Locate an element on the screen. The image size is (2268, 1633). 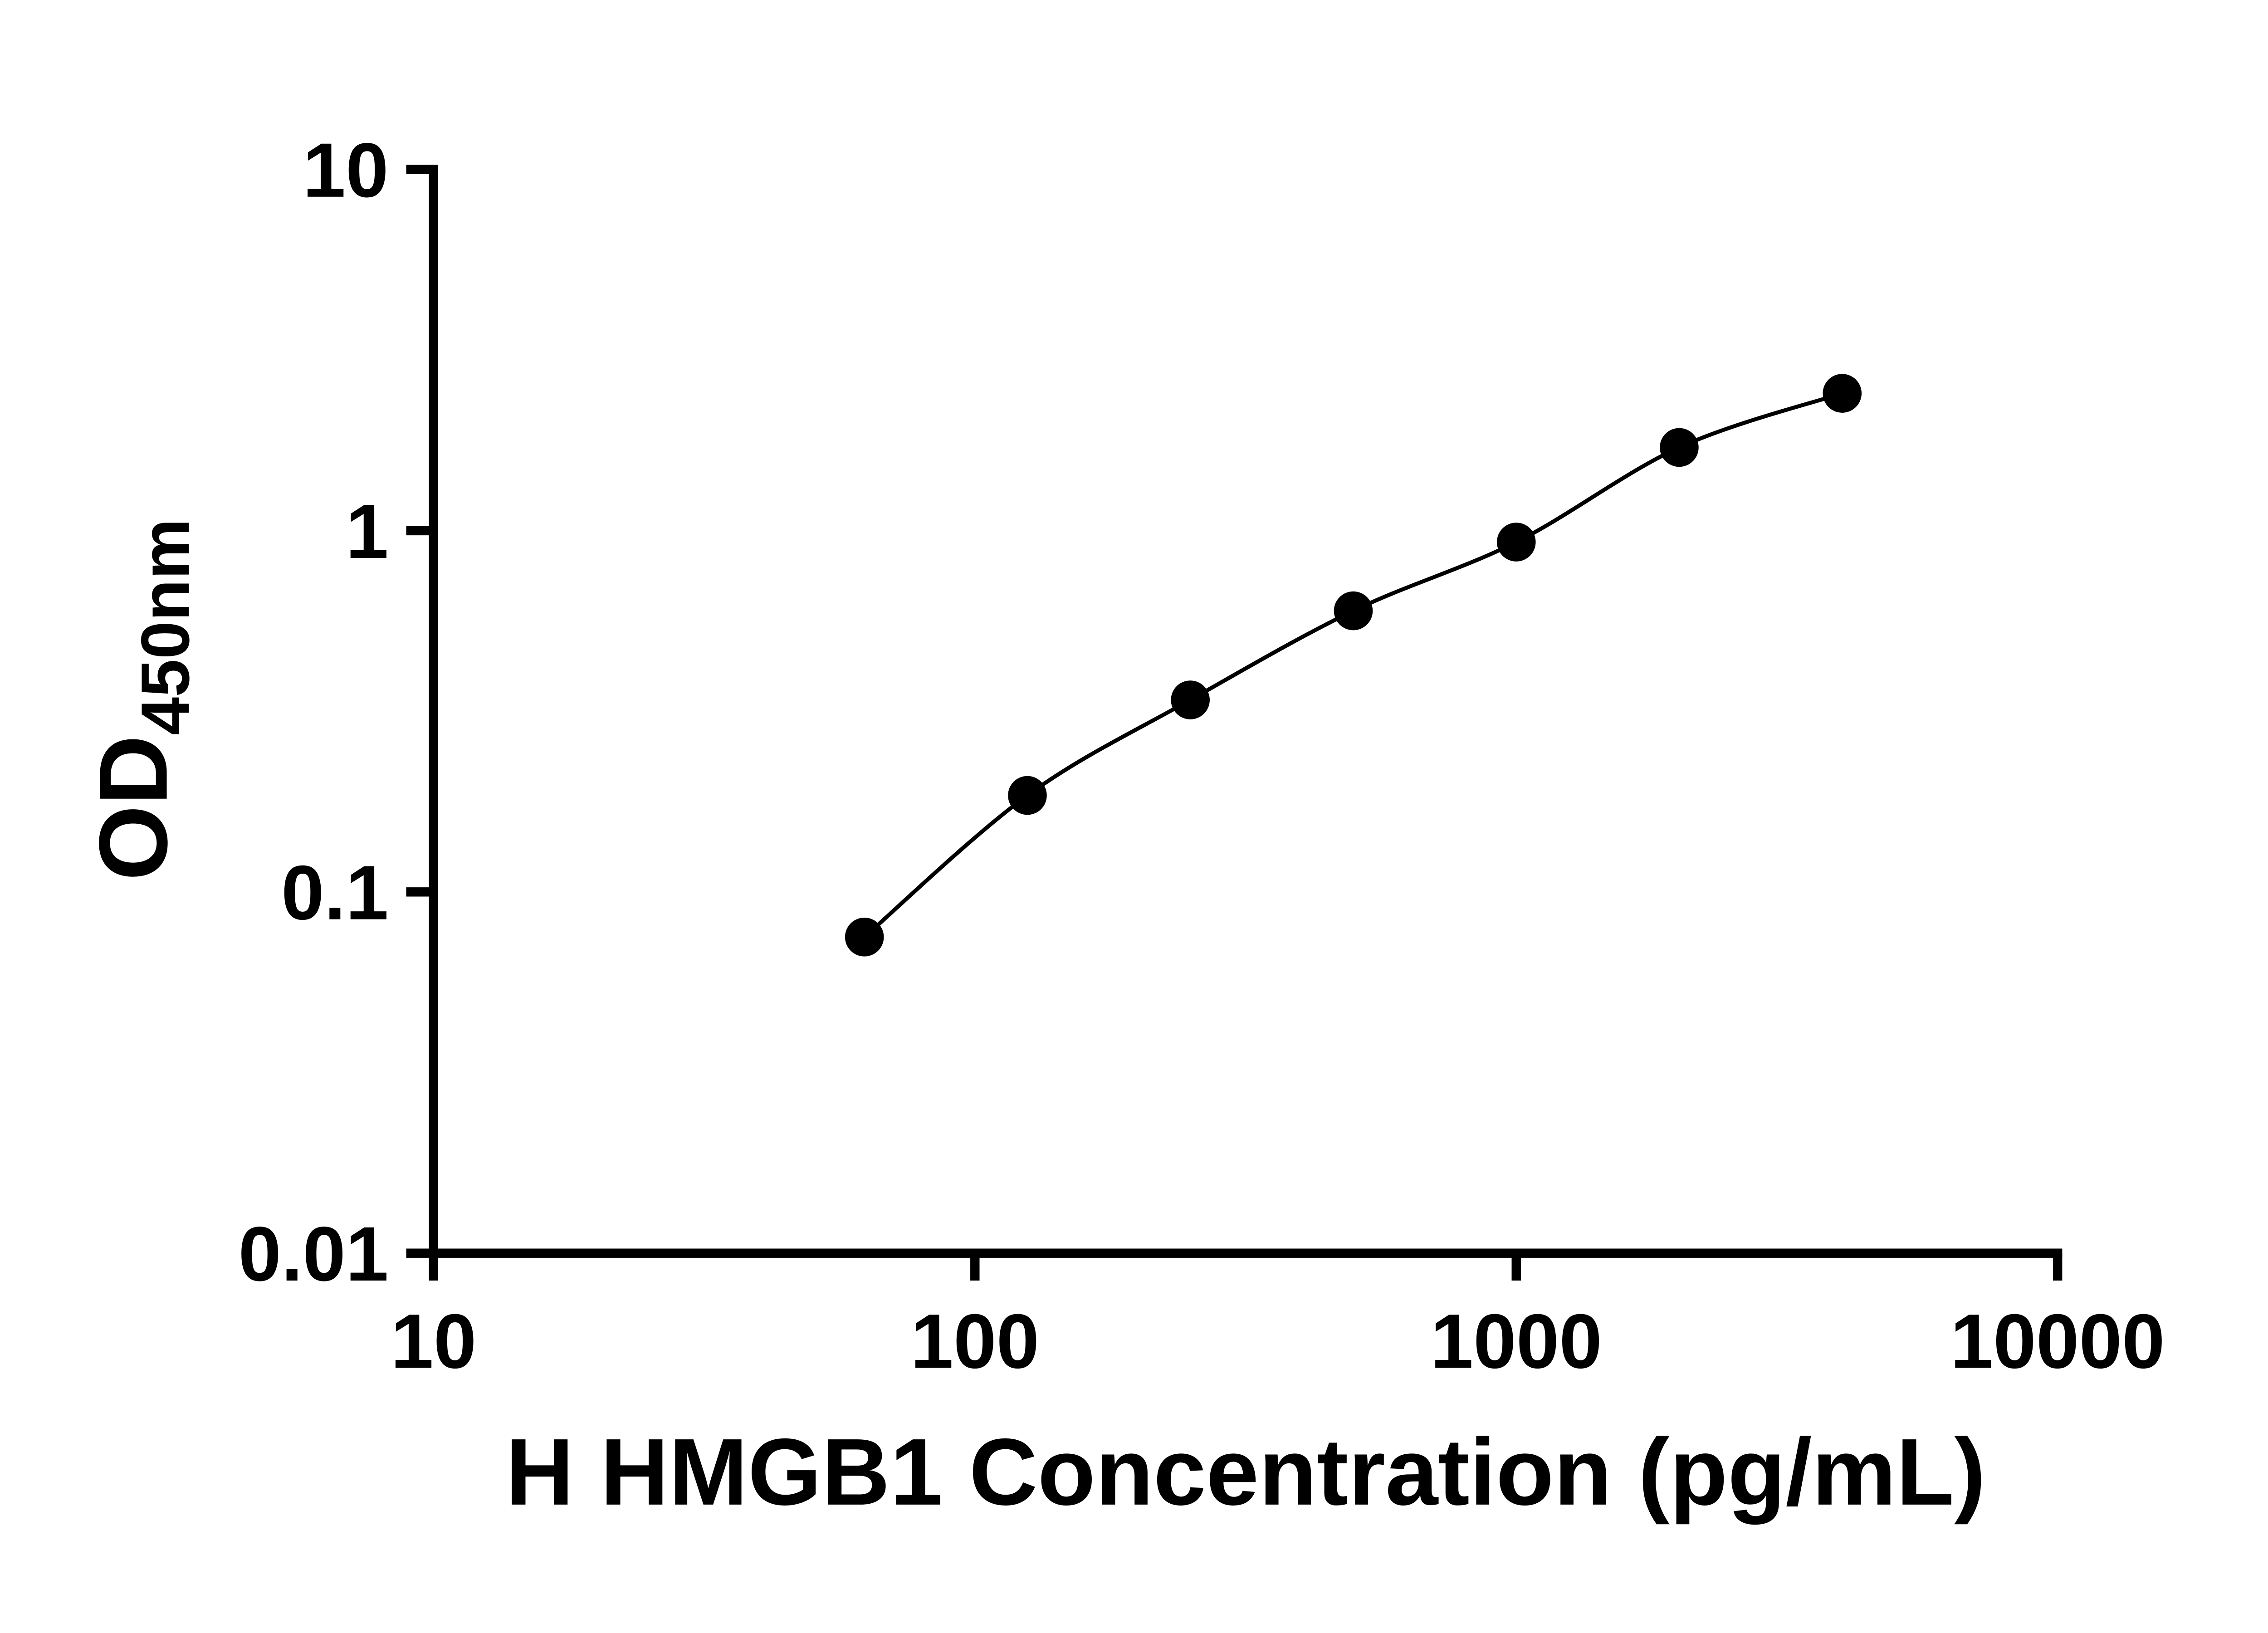
x-axis-ticks is located at coordinates (1246, 1267).